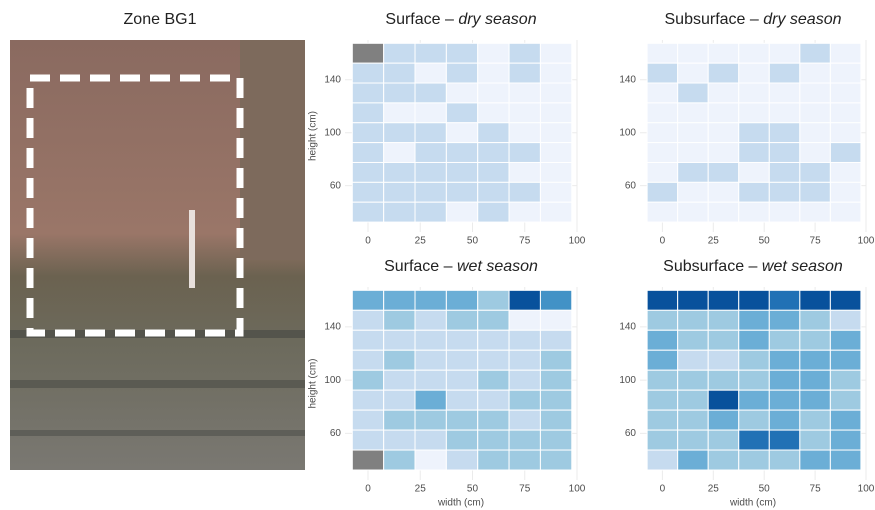  Describe the element at coordinates (473, 241) in the screenshot. I see `x-tick-label: 50` at that location.